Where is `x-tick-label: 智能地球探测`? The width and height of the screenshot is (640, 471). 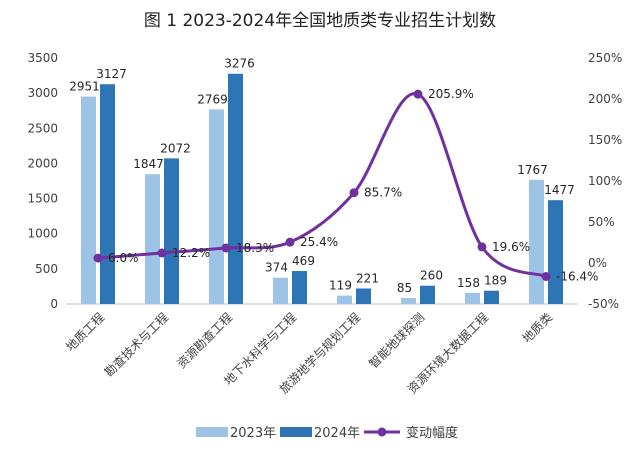 x-tick-label: 智能地球探测 is located at coordinates (397, 341).